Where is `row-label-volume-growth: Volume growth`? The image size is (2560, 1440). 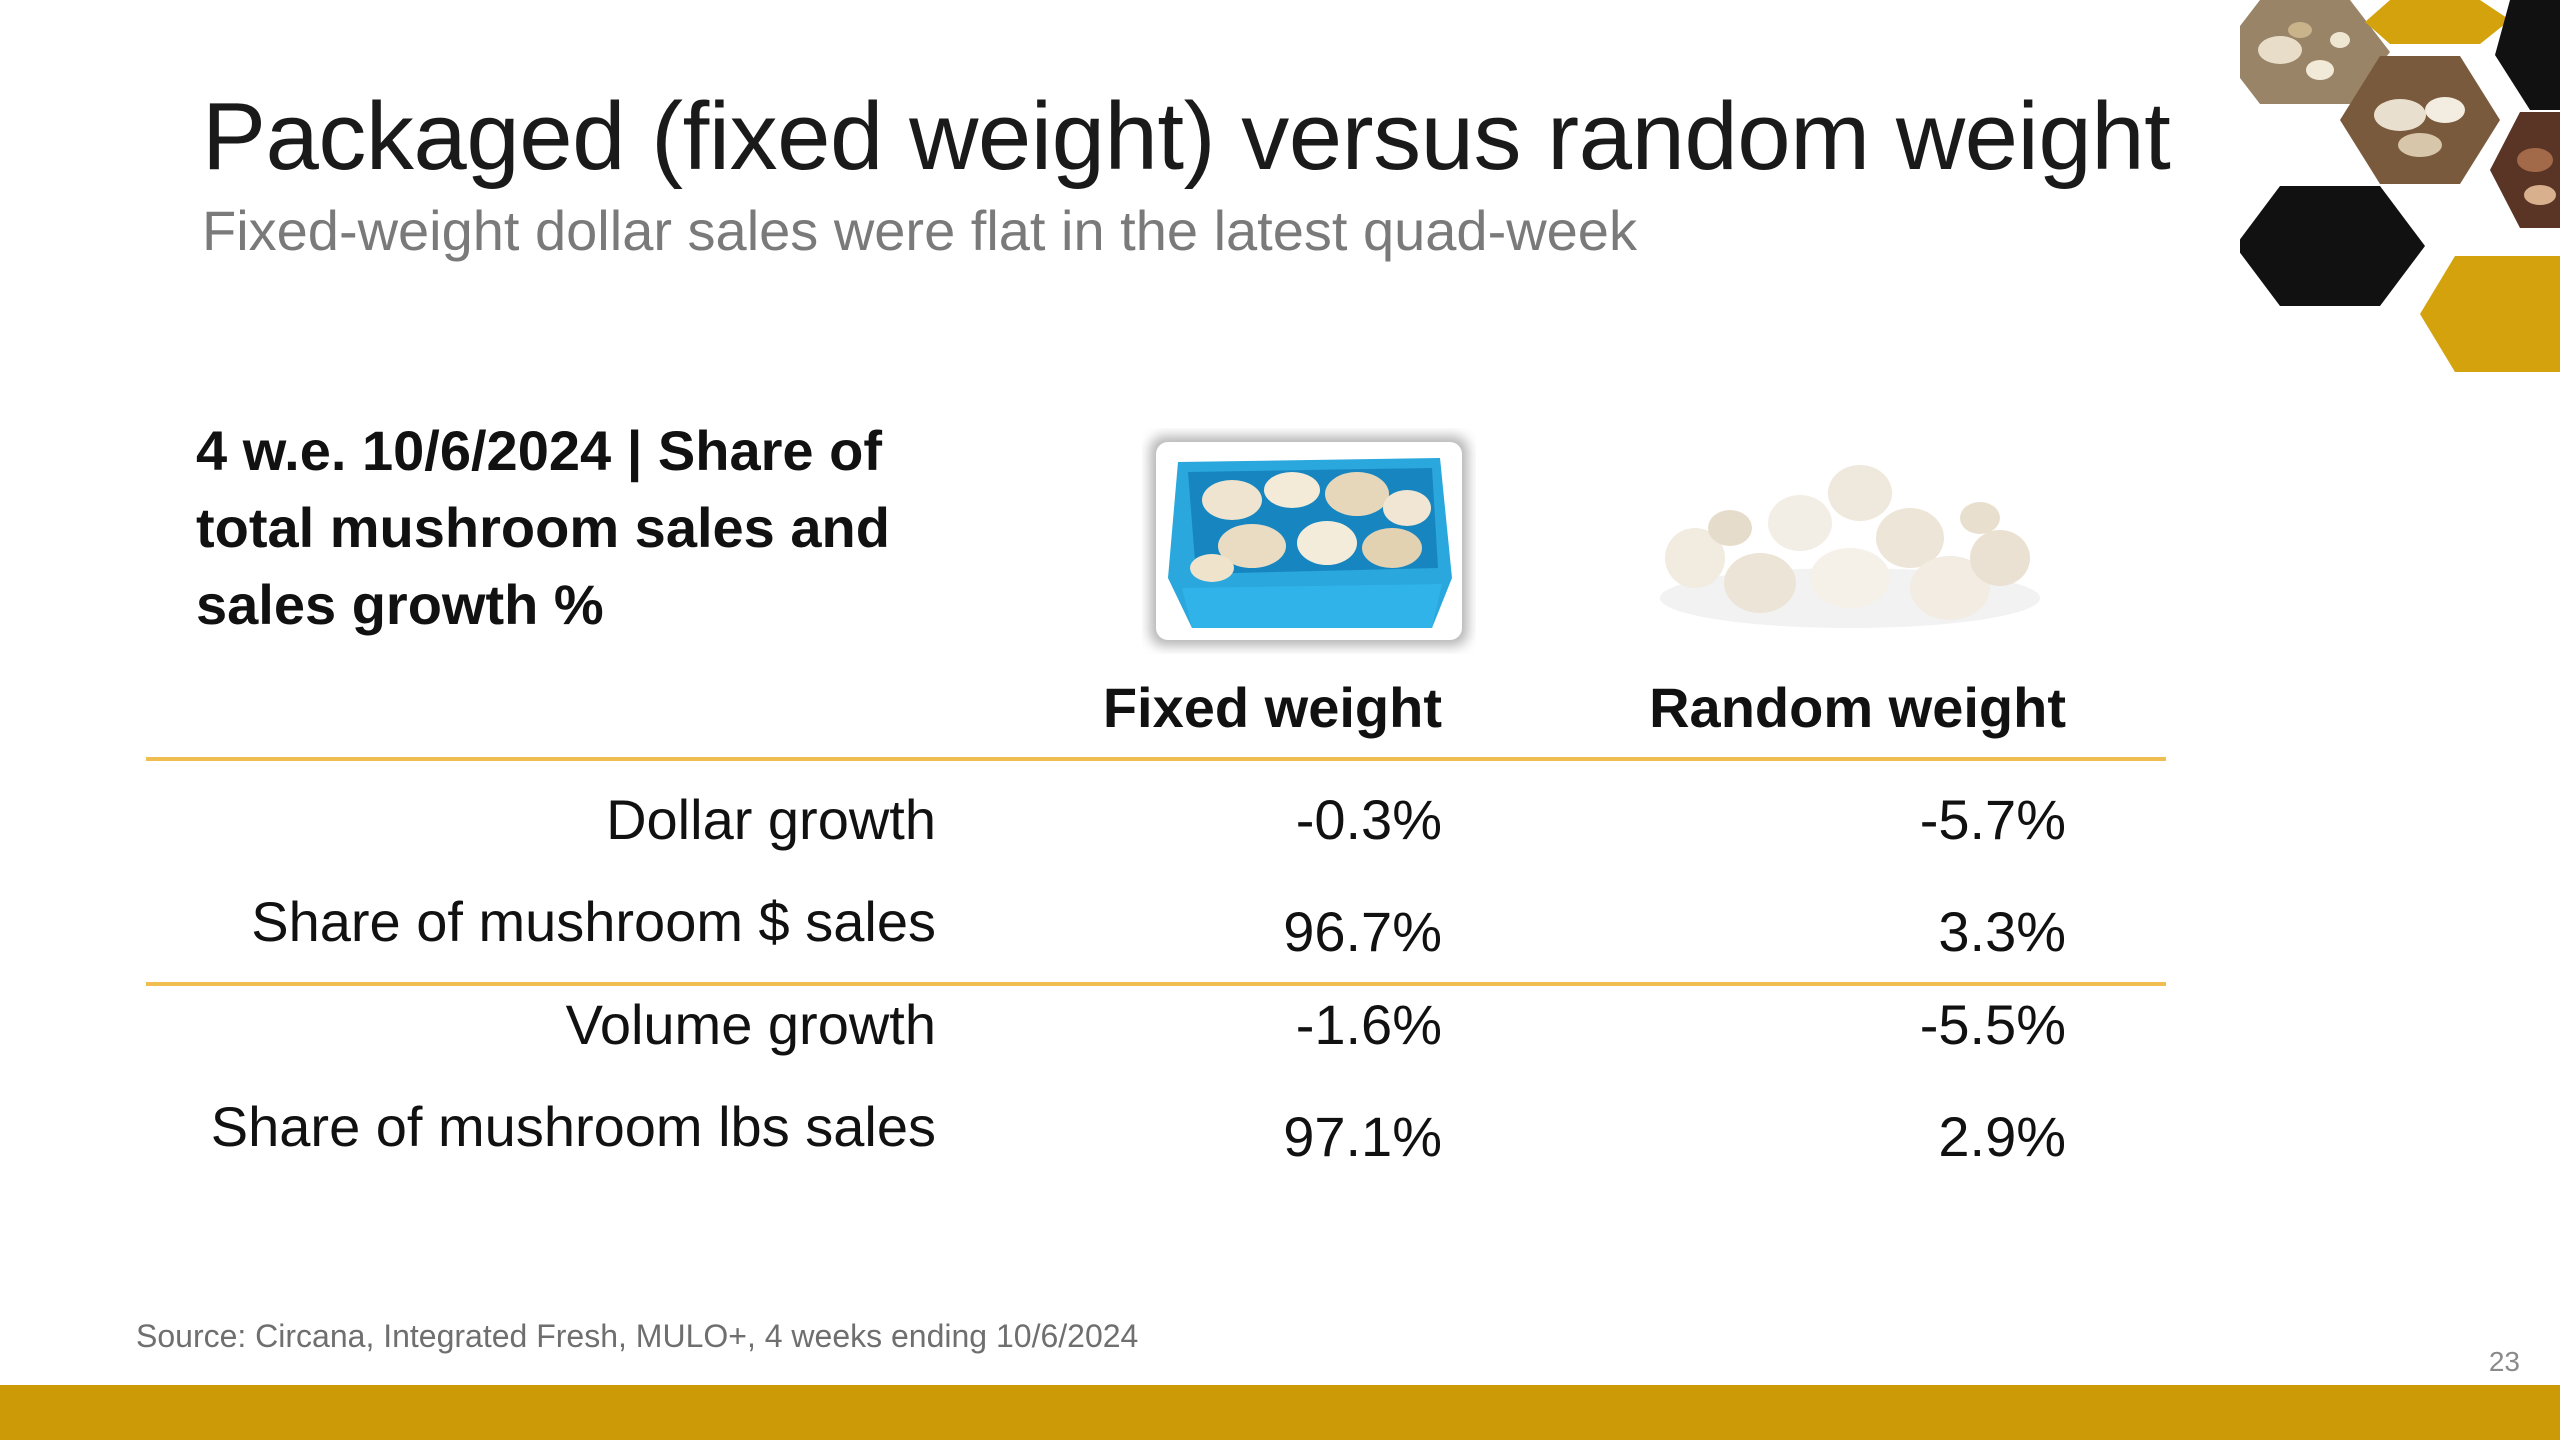
row-label-volume-growth: Volume growth is located at coordinates (750, 1024).